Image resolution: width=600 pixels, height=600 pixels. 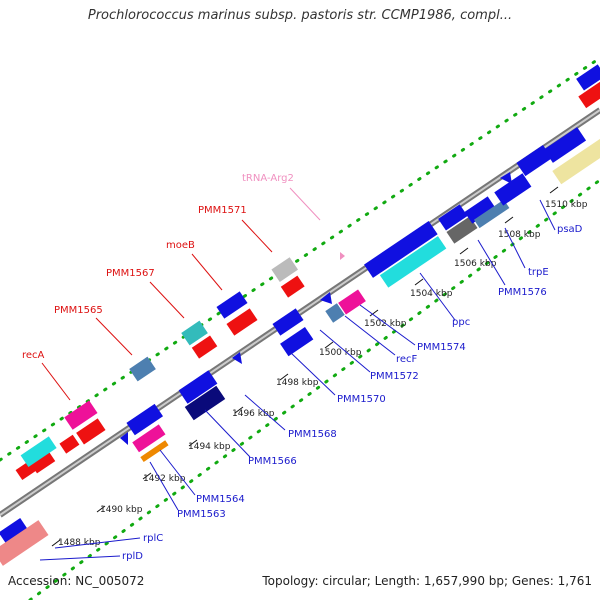 What do you see at coordinates (519, 235) in the screenshot?
I see `tick-label: 1508 kbp` at bounding box center [519, 235].